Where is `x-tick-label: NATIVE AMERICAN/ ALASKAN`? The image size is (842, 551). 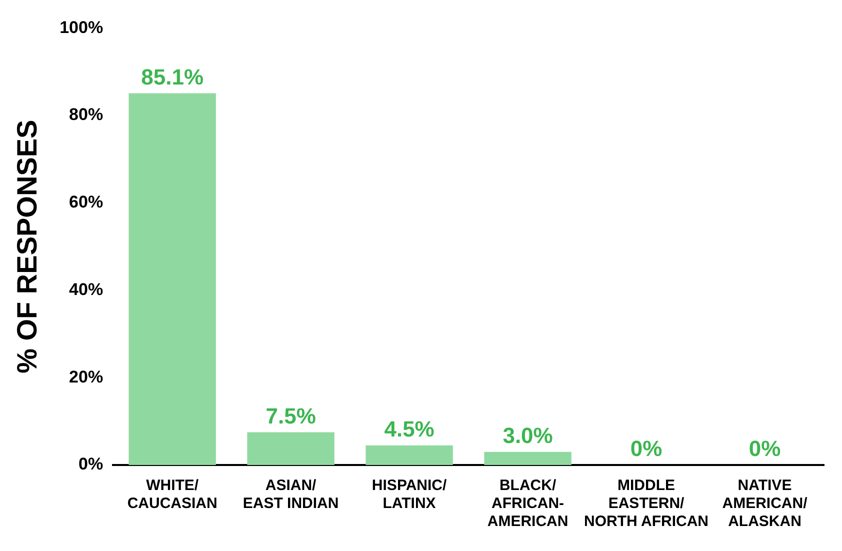
x-tick-label: NATIVE AMERICAN/ ALASKAN is located at coordinates (765, 503).